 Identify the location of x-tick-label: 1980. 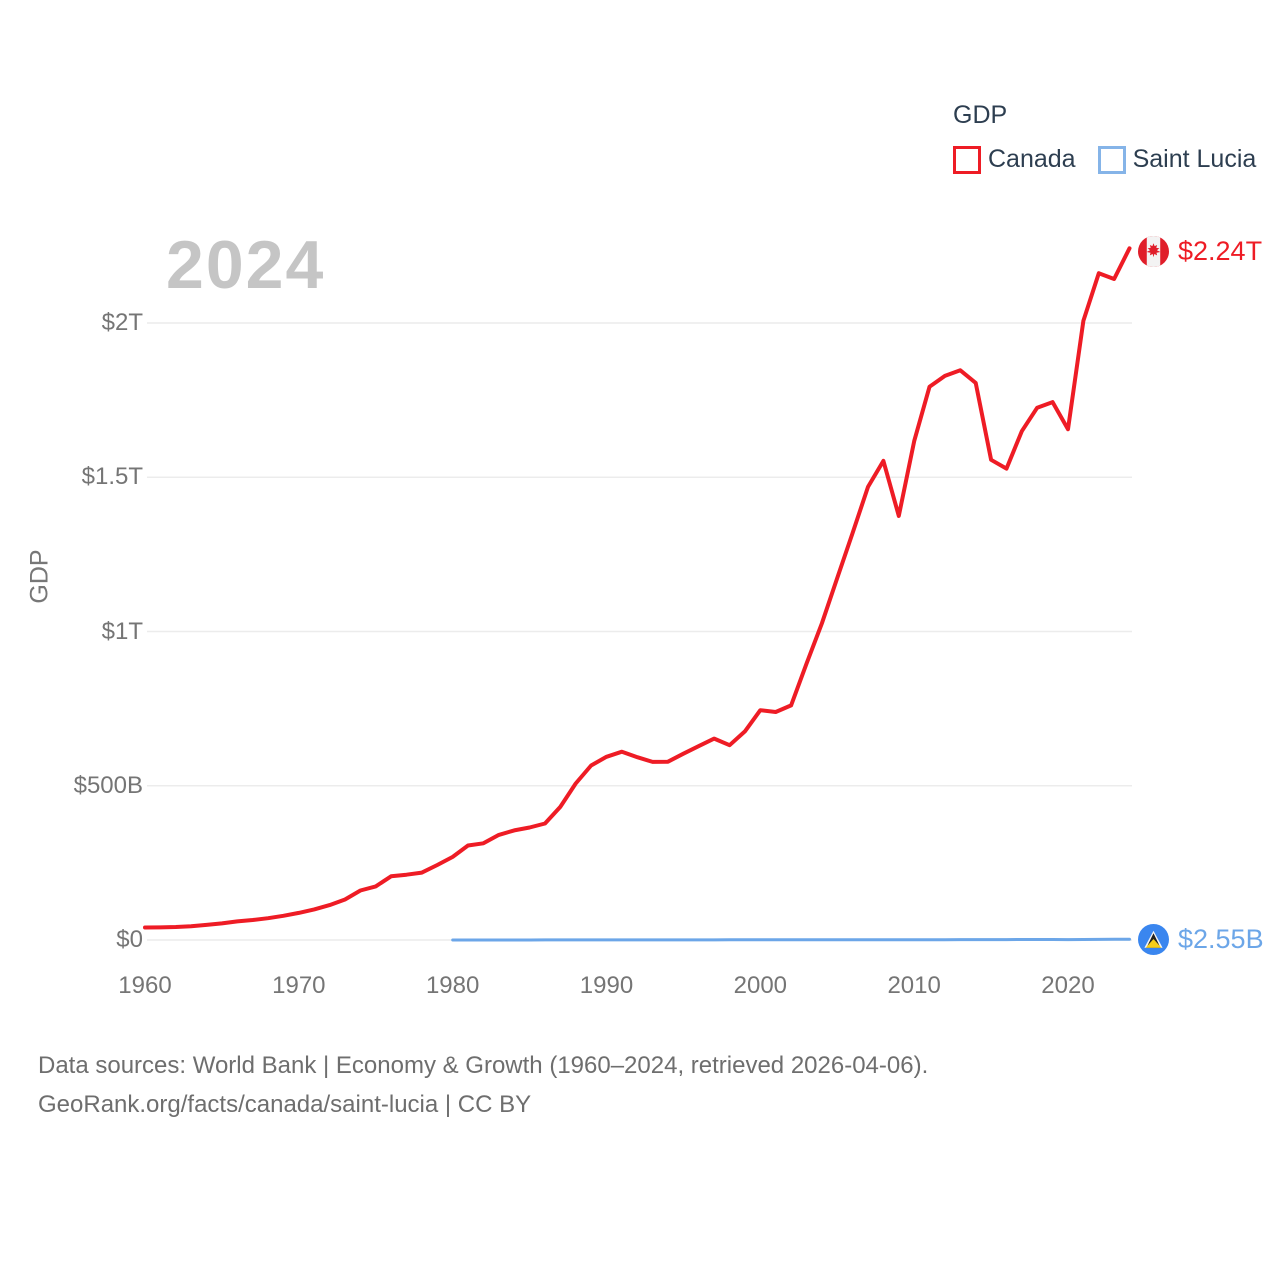
(452, 985).